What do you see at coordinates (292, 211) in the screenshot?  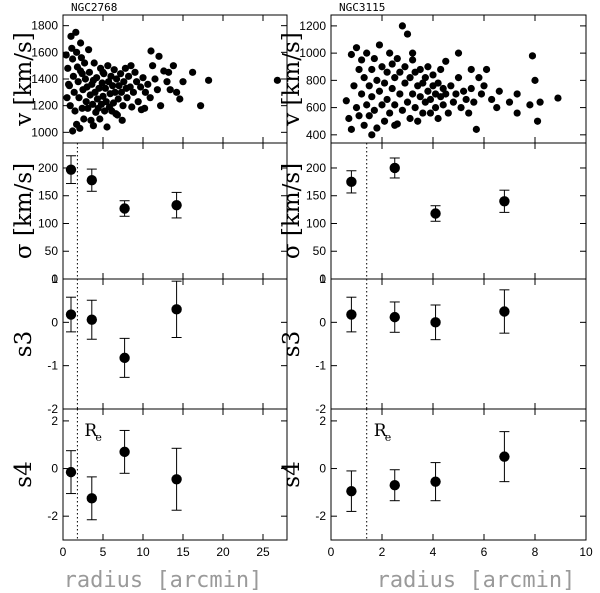 I see `y-axis-label: σ [km/s]` at bounding box center [292, 211].